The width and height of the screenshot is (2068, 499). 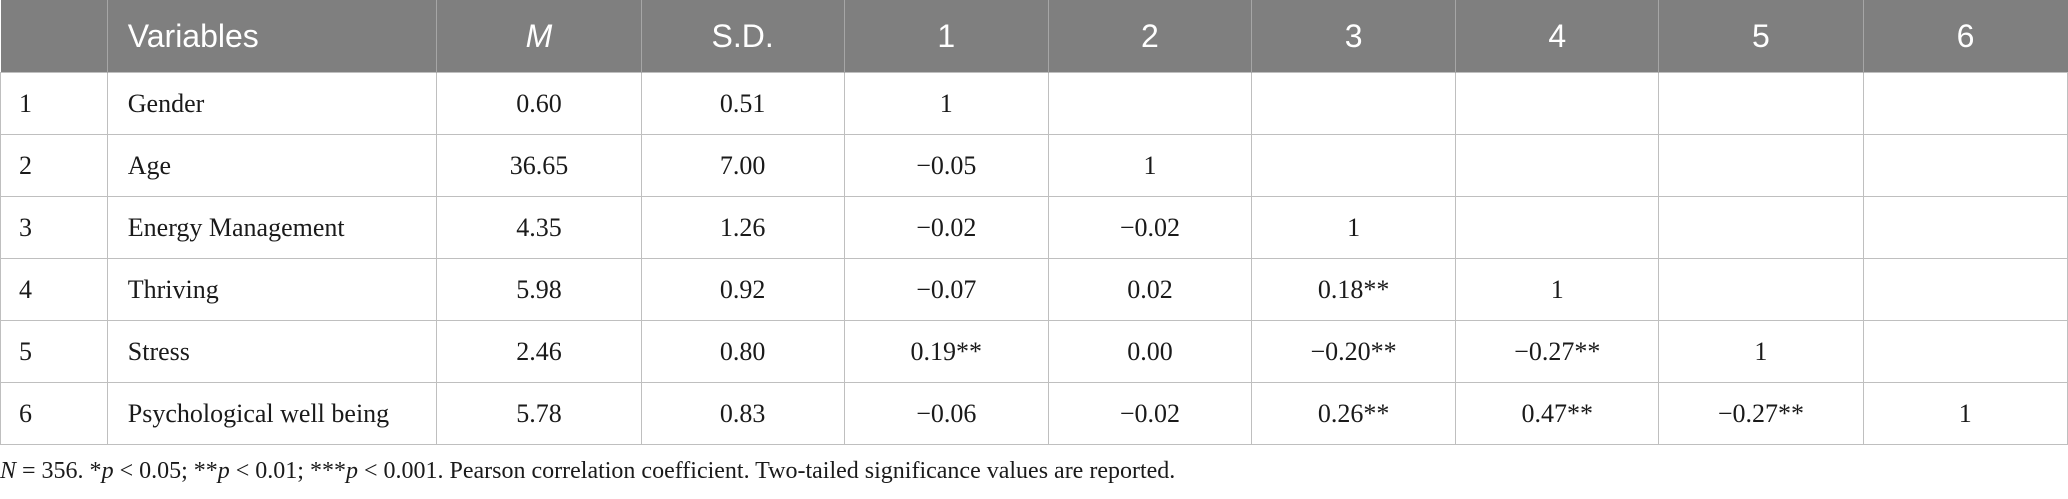 I want to click on mean-cell: 4.35, so click(x=539, y=227).